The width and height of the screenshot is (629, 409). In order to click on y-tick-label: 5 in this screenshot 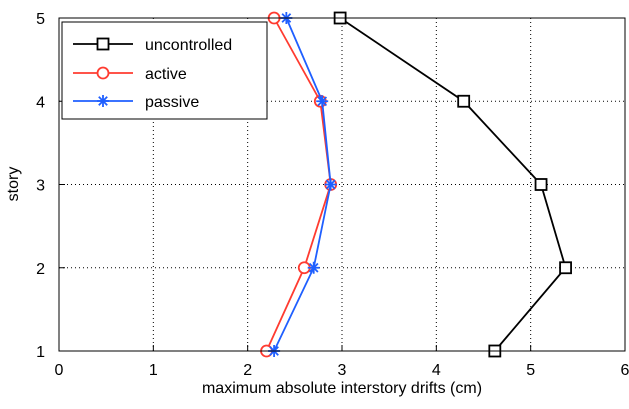, I will do `click(40, 19)`.